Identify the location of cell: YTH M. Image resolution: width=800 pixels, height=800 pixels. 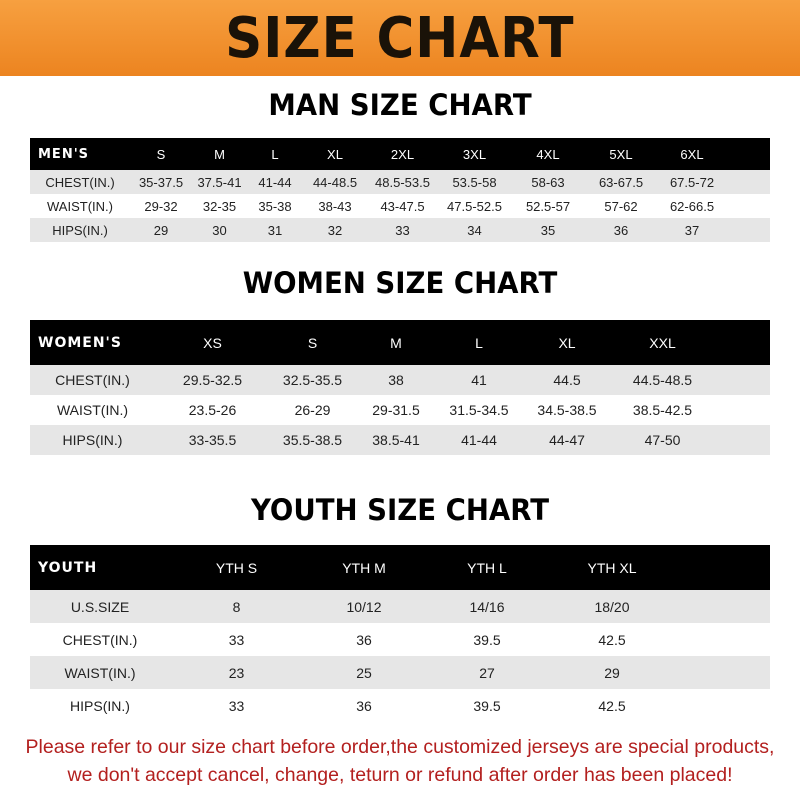
(364, 567).